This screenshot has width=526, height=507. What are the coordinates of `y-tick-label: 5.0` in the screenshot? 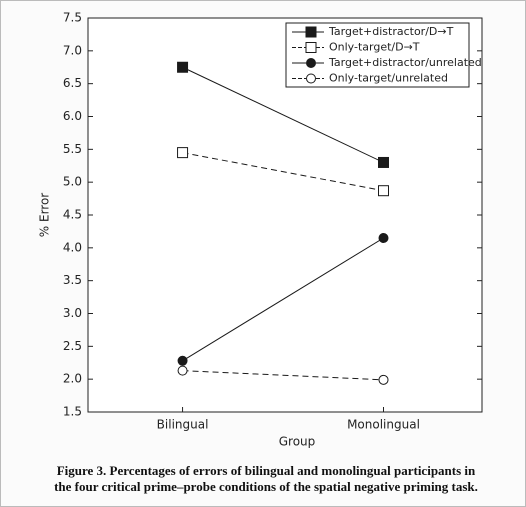 It's located at (72, 182).